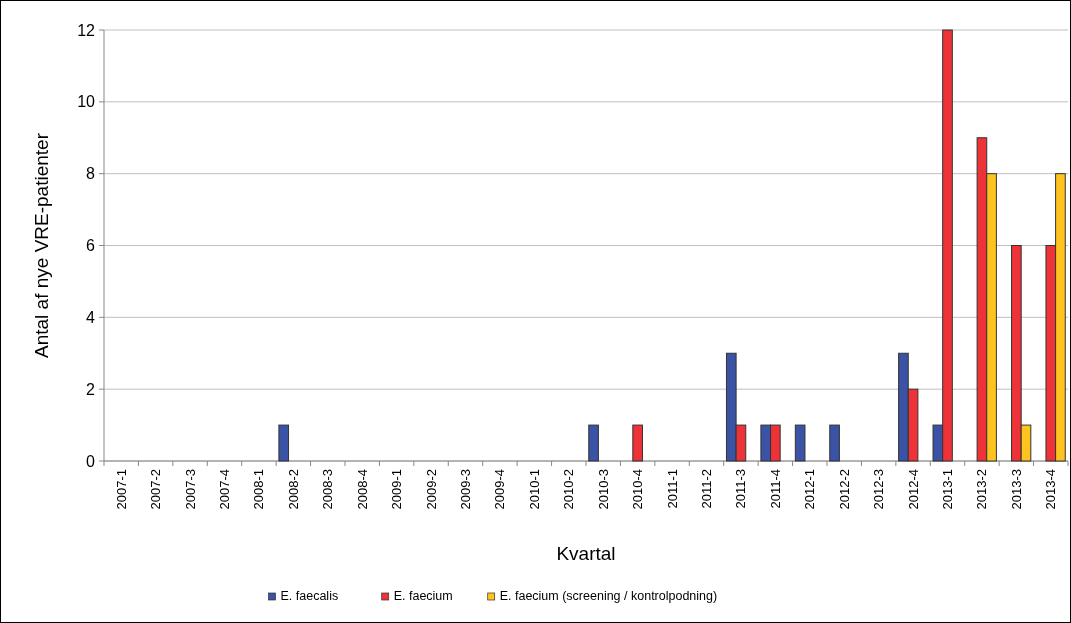 The width and height of the screenshot is (1071, 623). What do you see at coordinates (86, 30) in the screenshot?
I see `y-tick-label: 12` at bounding box center [86, 30].